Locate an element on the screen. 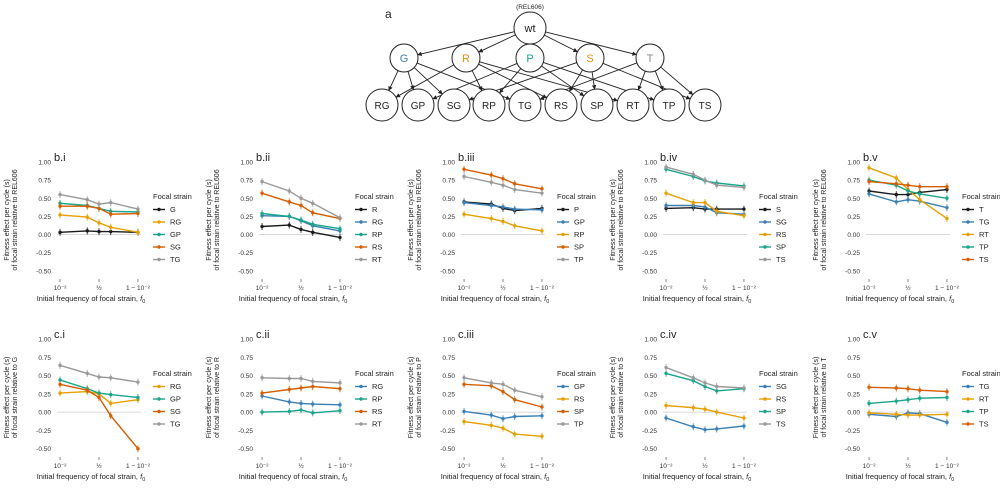 This screenshot has height=496, width=1000. x-axis-label-sub: 0 is located at coordinates (952, 480).